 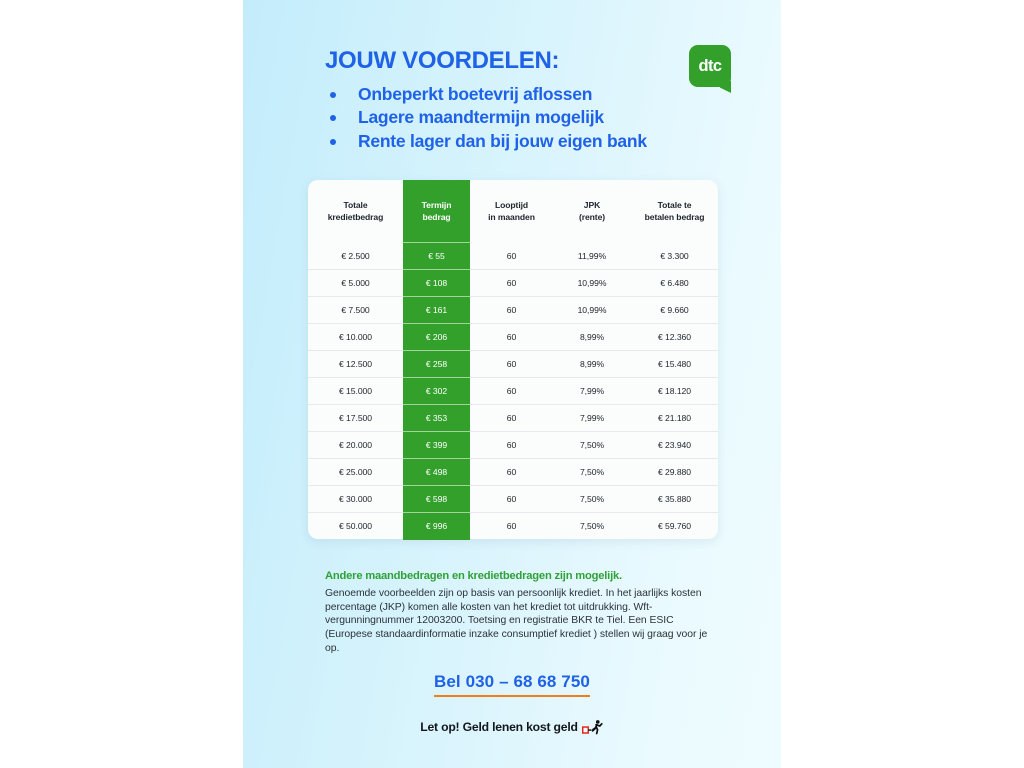 I want to click on table-cell: € 35.880, so click(x=674, y=499).